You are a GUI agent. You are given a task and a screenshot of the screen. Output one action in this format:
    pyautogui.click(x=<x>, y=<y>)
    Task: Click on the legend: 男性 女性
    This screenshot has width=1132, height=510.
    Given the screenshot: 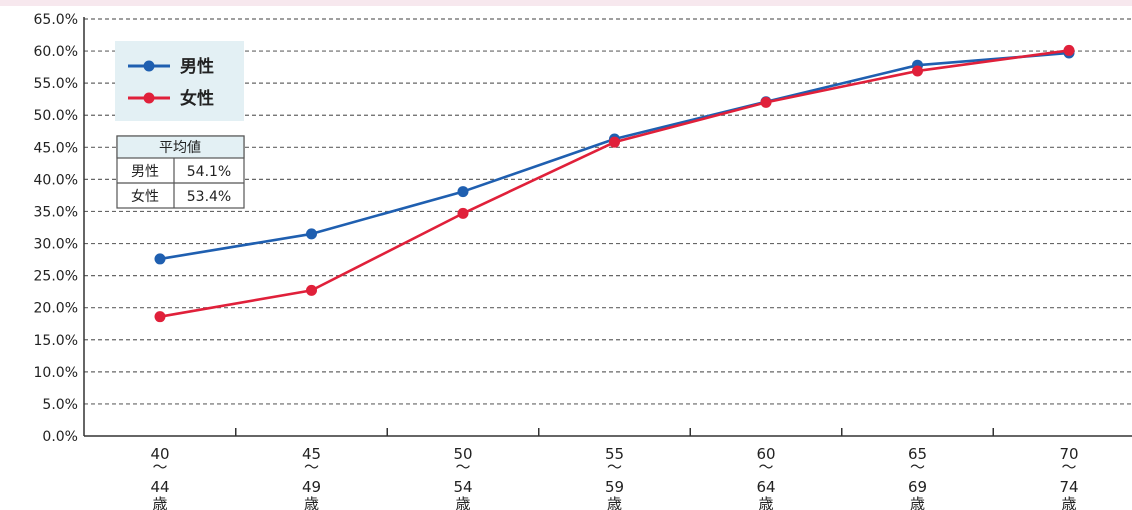 What is the action you would take?
    pyautogui.click(x=179, y=81)
    